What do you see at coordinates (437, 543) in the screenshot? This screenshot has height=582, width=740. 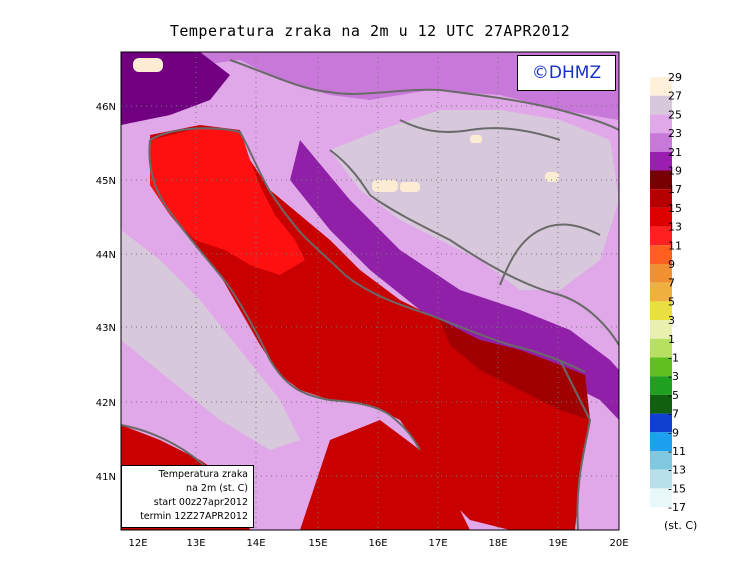 I see `lon-tick-label: 17E` at bounding box center [437, 543].